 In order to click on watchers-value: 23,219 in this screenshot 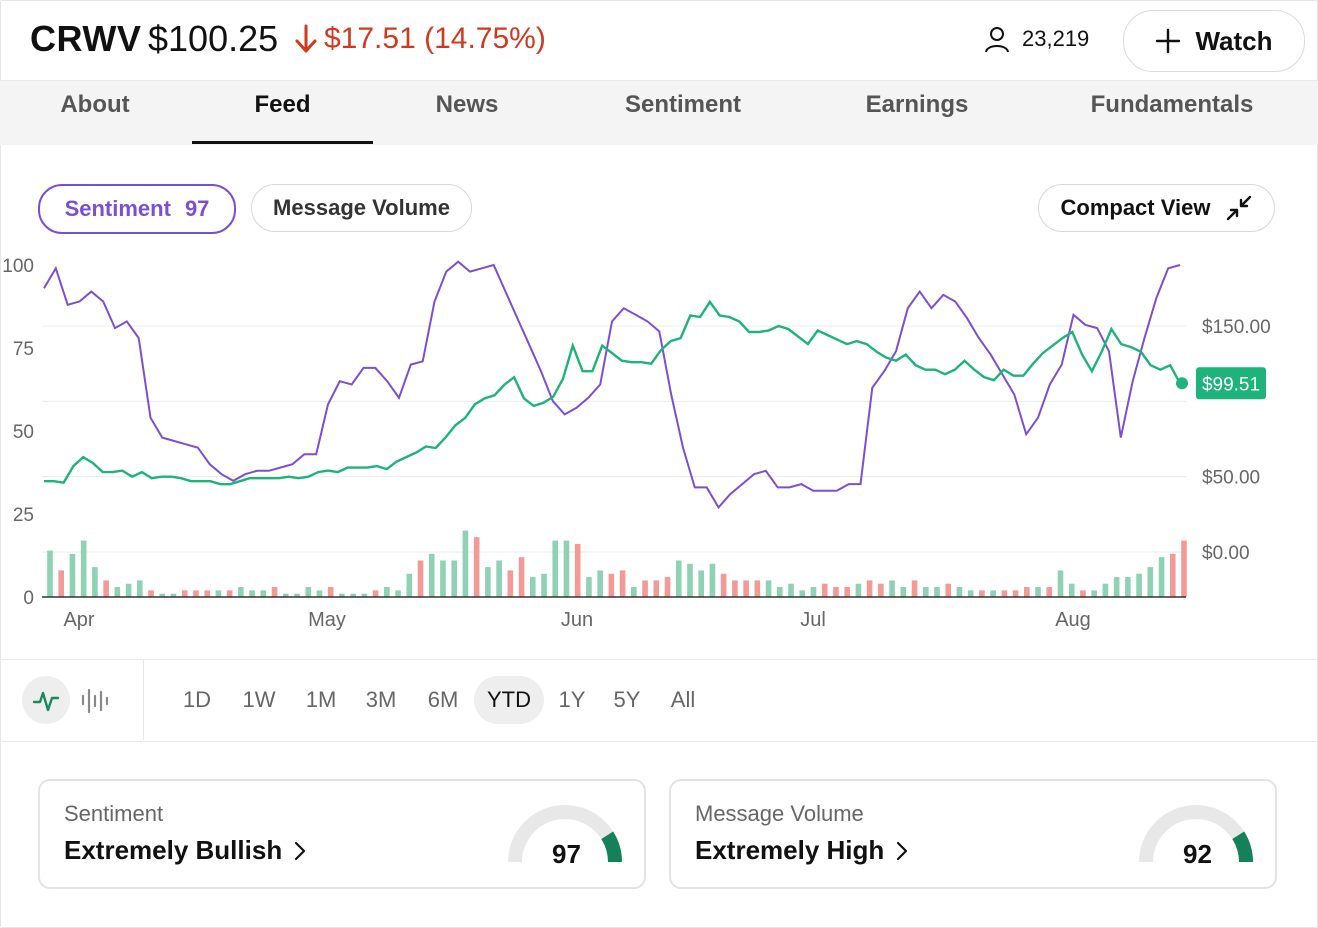, I will do `click(1056, 38)`.